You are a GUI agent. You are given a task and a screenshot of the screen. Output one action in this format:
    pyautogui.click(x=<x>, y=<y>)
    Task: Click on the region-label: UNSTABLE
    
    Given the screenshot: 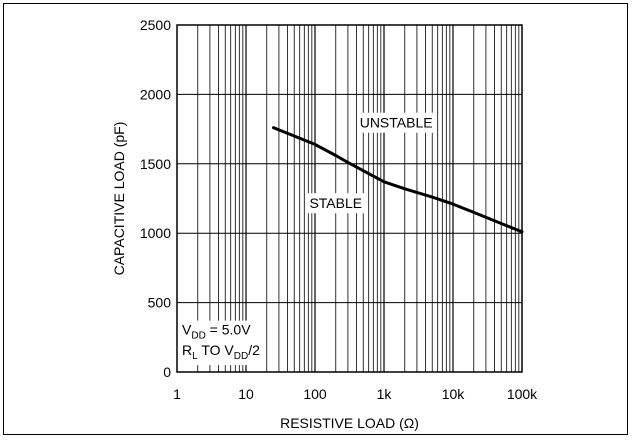 What is the action you would take?
    pyautogui.click(x=396, y=123)
    